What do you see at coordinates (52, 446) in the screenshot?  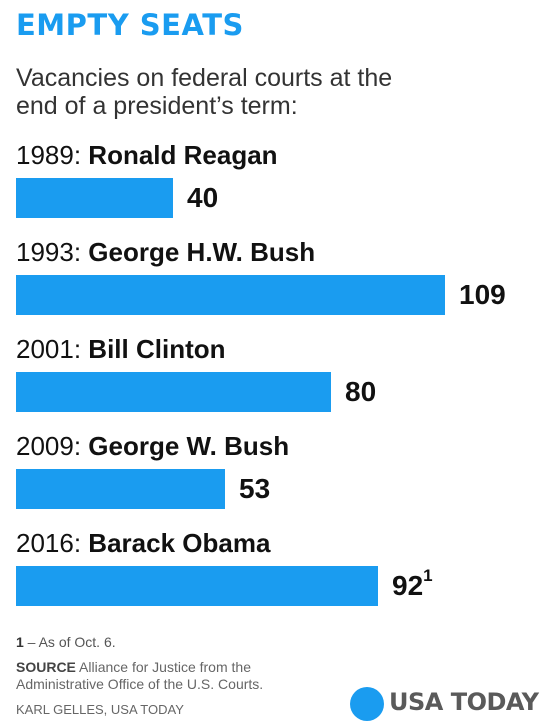 I see `category-year: 2009:` at bounding box center [52, 446].